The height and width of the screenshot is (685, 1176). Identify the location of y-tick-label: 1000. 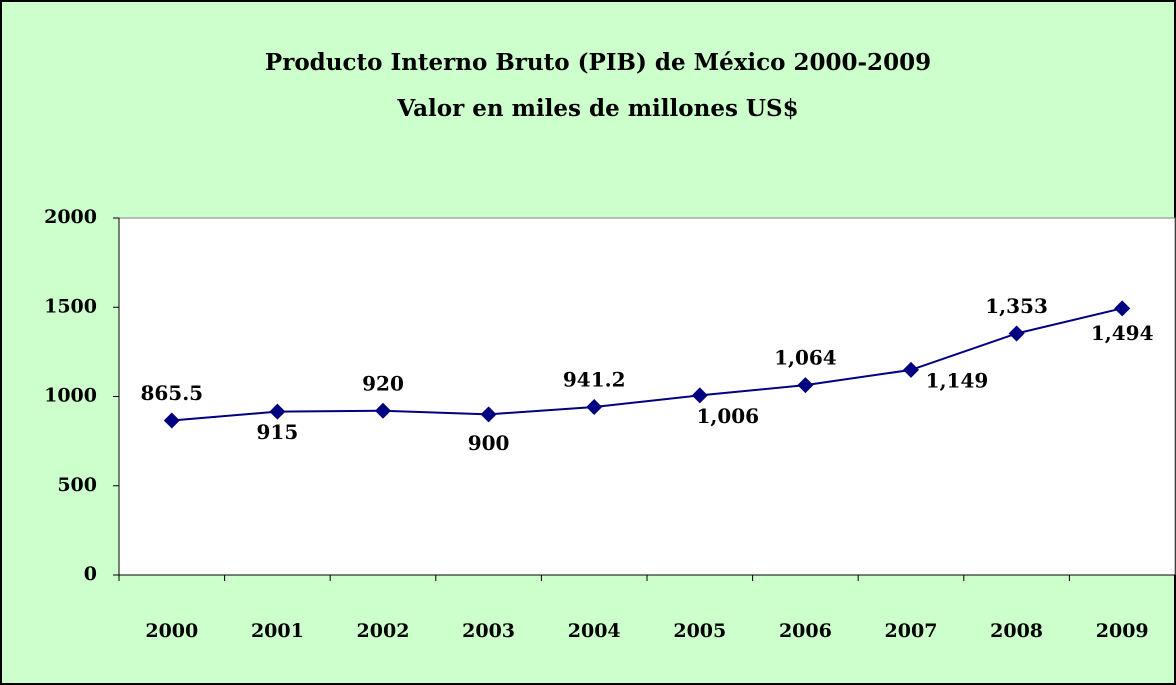
(70, 396).